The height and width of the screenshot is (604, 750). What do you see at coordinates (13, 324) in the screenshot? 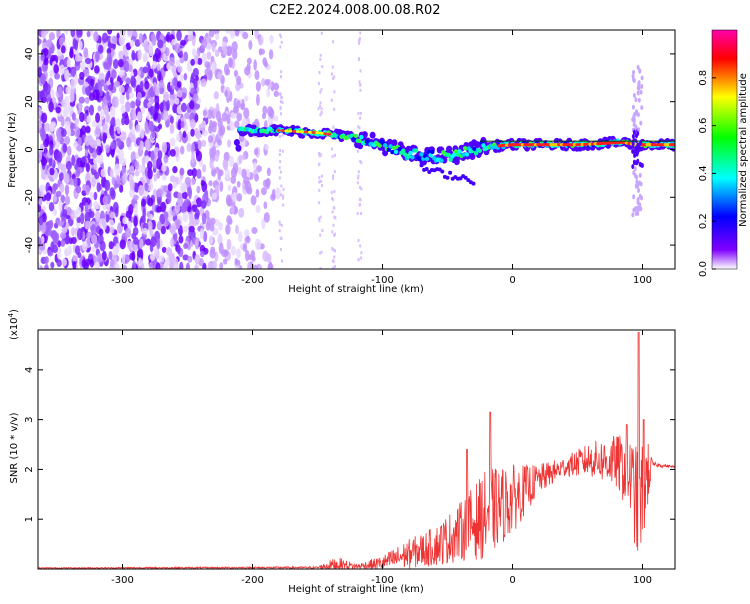
I see `snr-y-multiplier: (x104)` at bounding box center [13, 324].